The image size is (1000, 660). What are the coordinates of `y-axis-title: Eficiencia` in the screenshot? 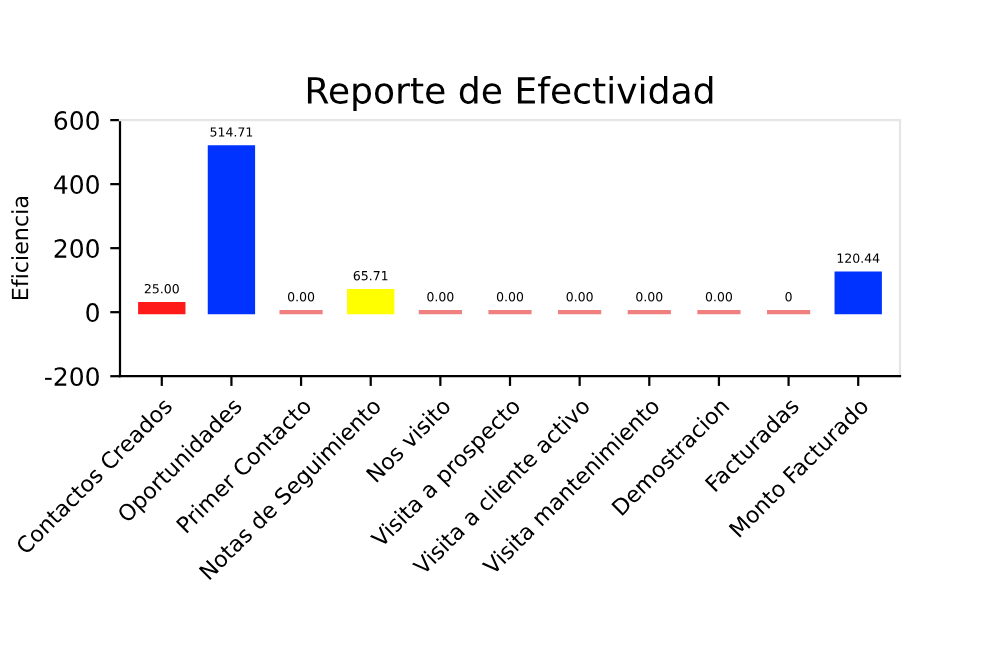 It's located at (20, 248).